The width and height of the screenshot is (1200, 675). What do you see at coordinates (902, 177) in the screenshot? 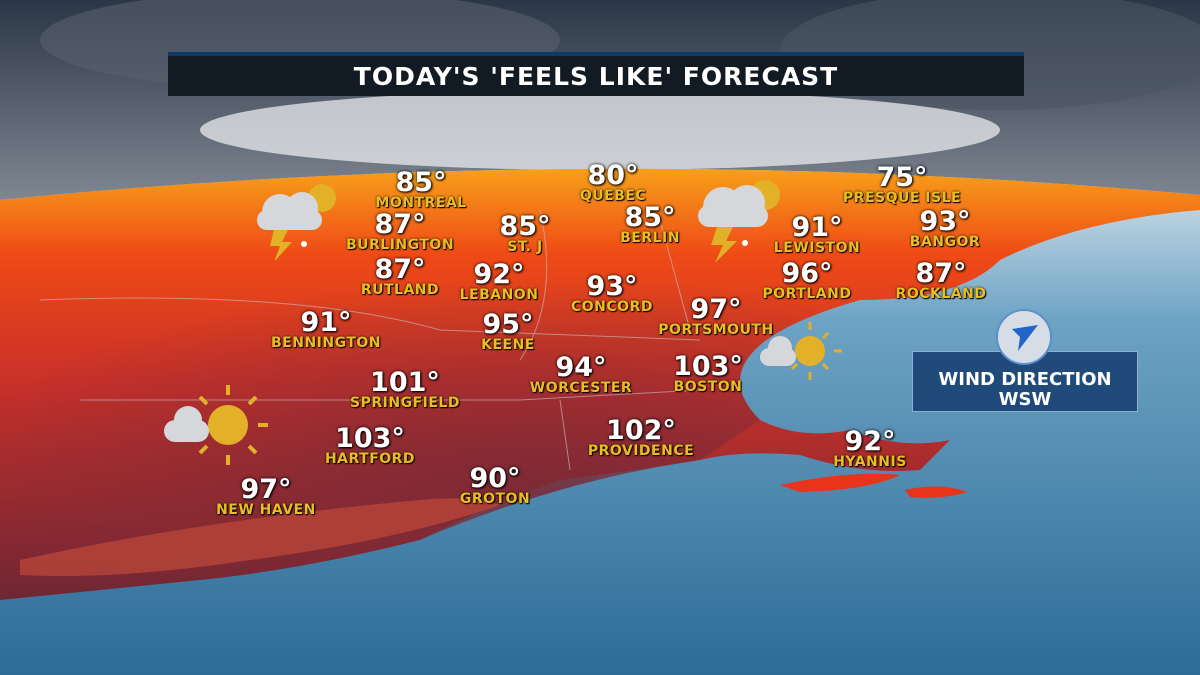
I see `city-temp: 75°` at bounding box center [902, 177].